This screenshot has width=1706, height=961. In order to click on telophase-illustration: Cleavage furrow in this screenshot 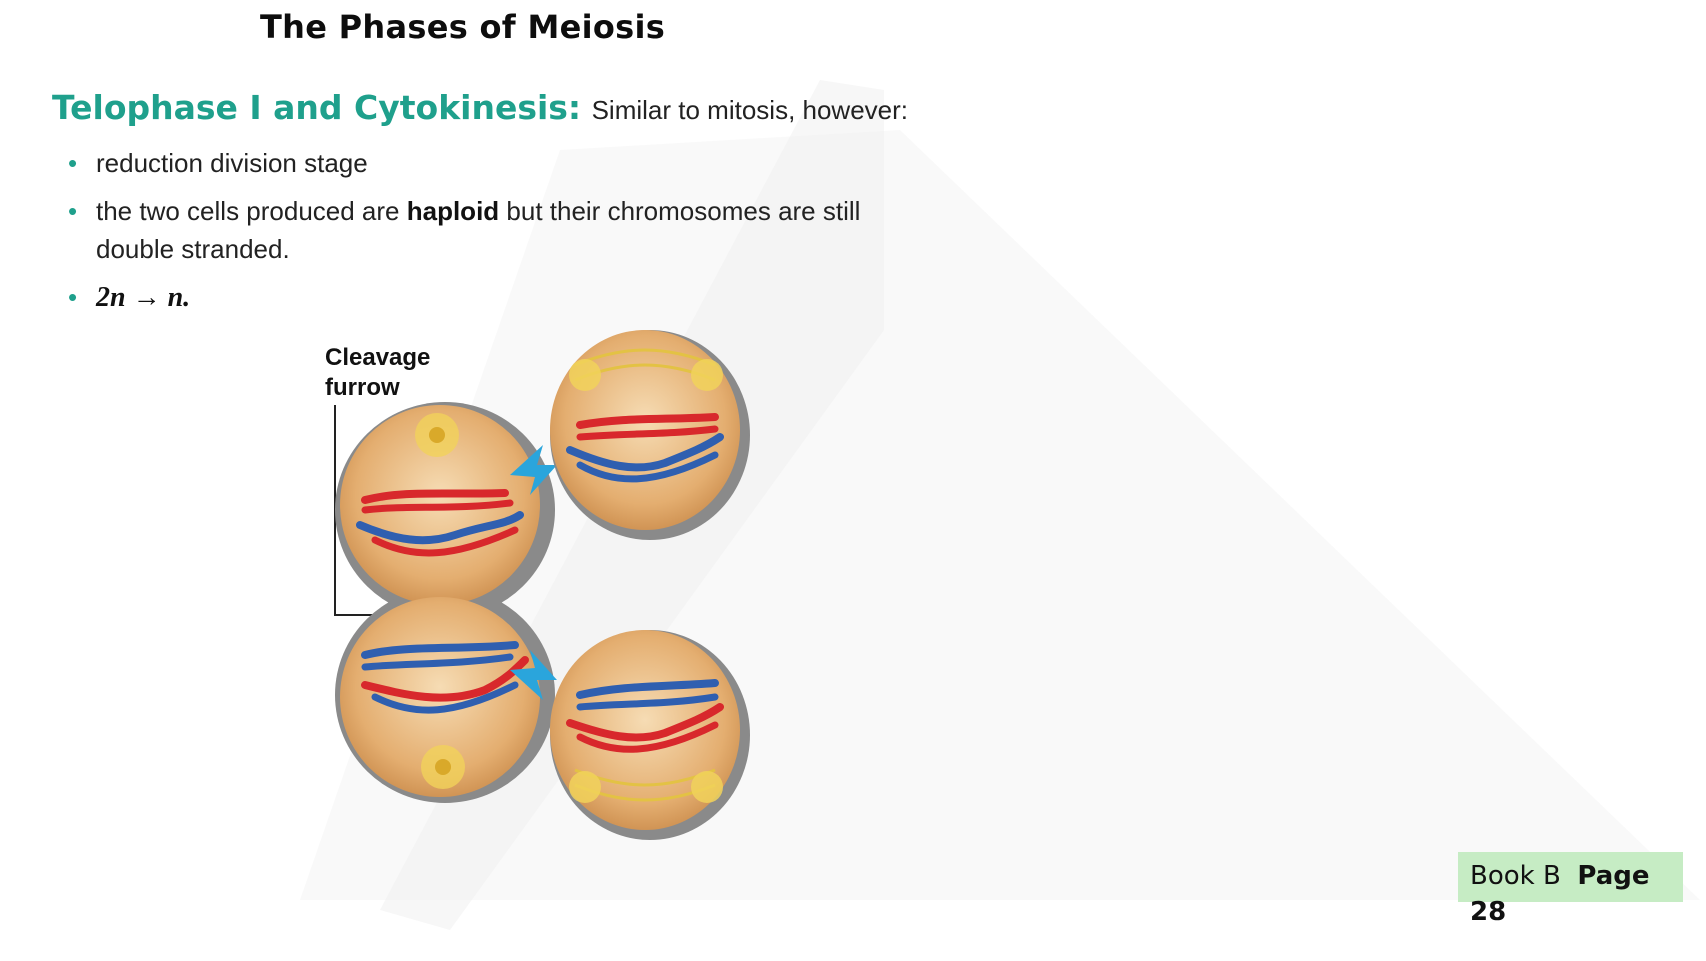, I will do `click(537, 585)`.